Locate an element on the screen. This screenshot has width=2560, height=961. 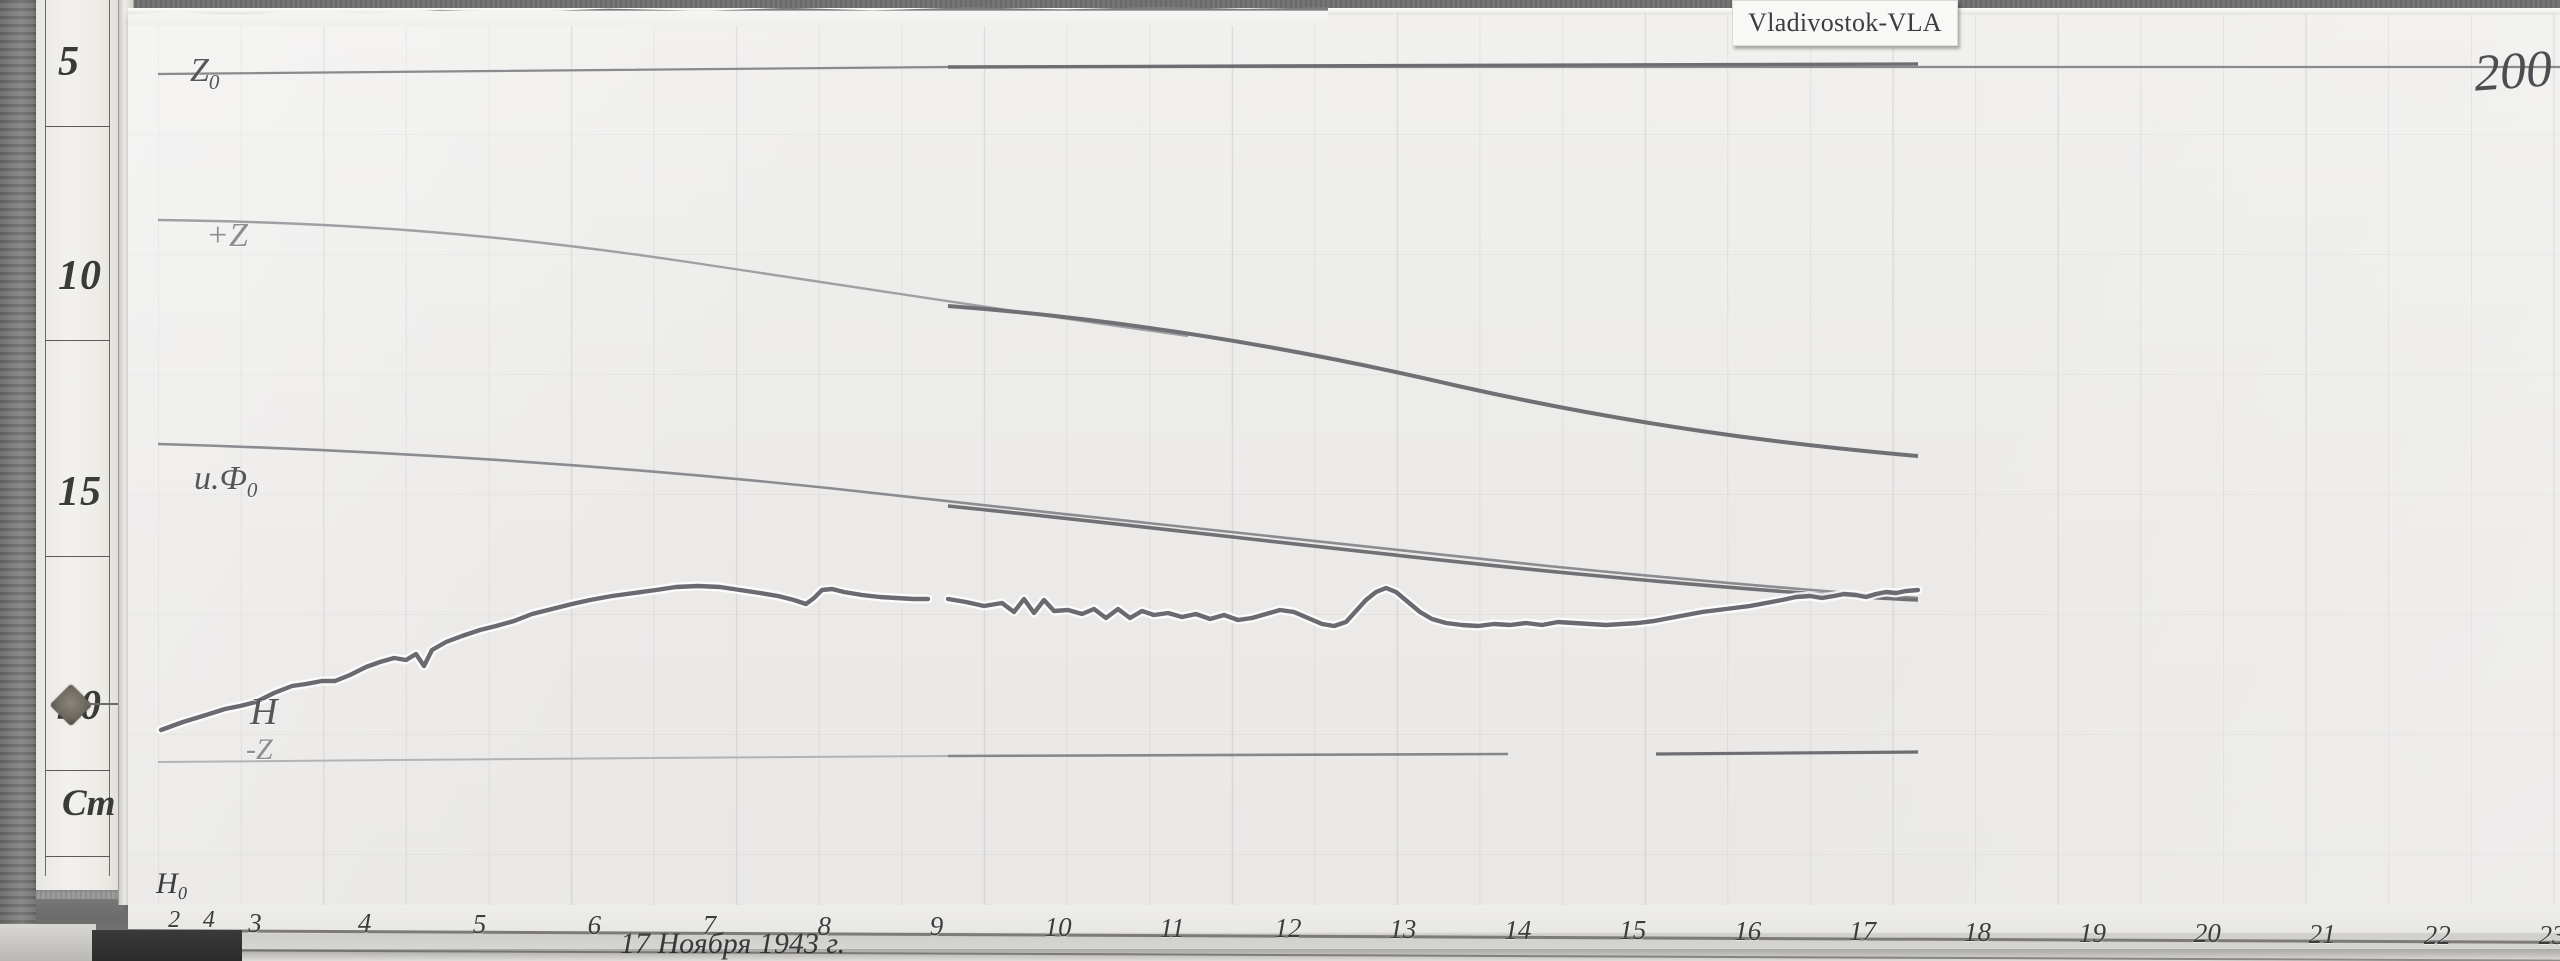
paper-torn-top-edge is located at coordinates (728, 16).